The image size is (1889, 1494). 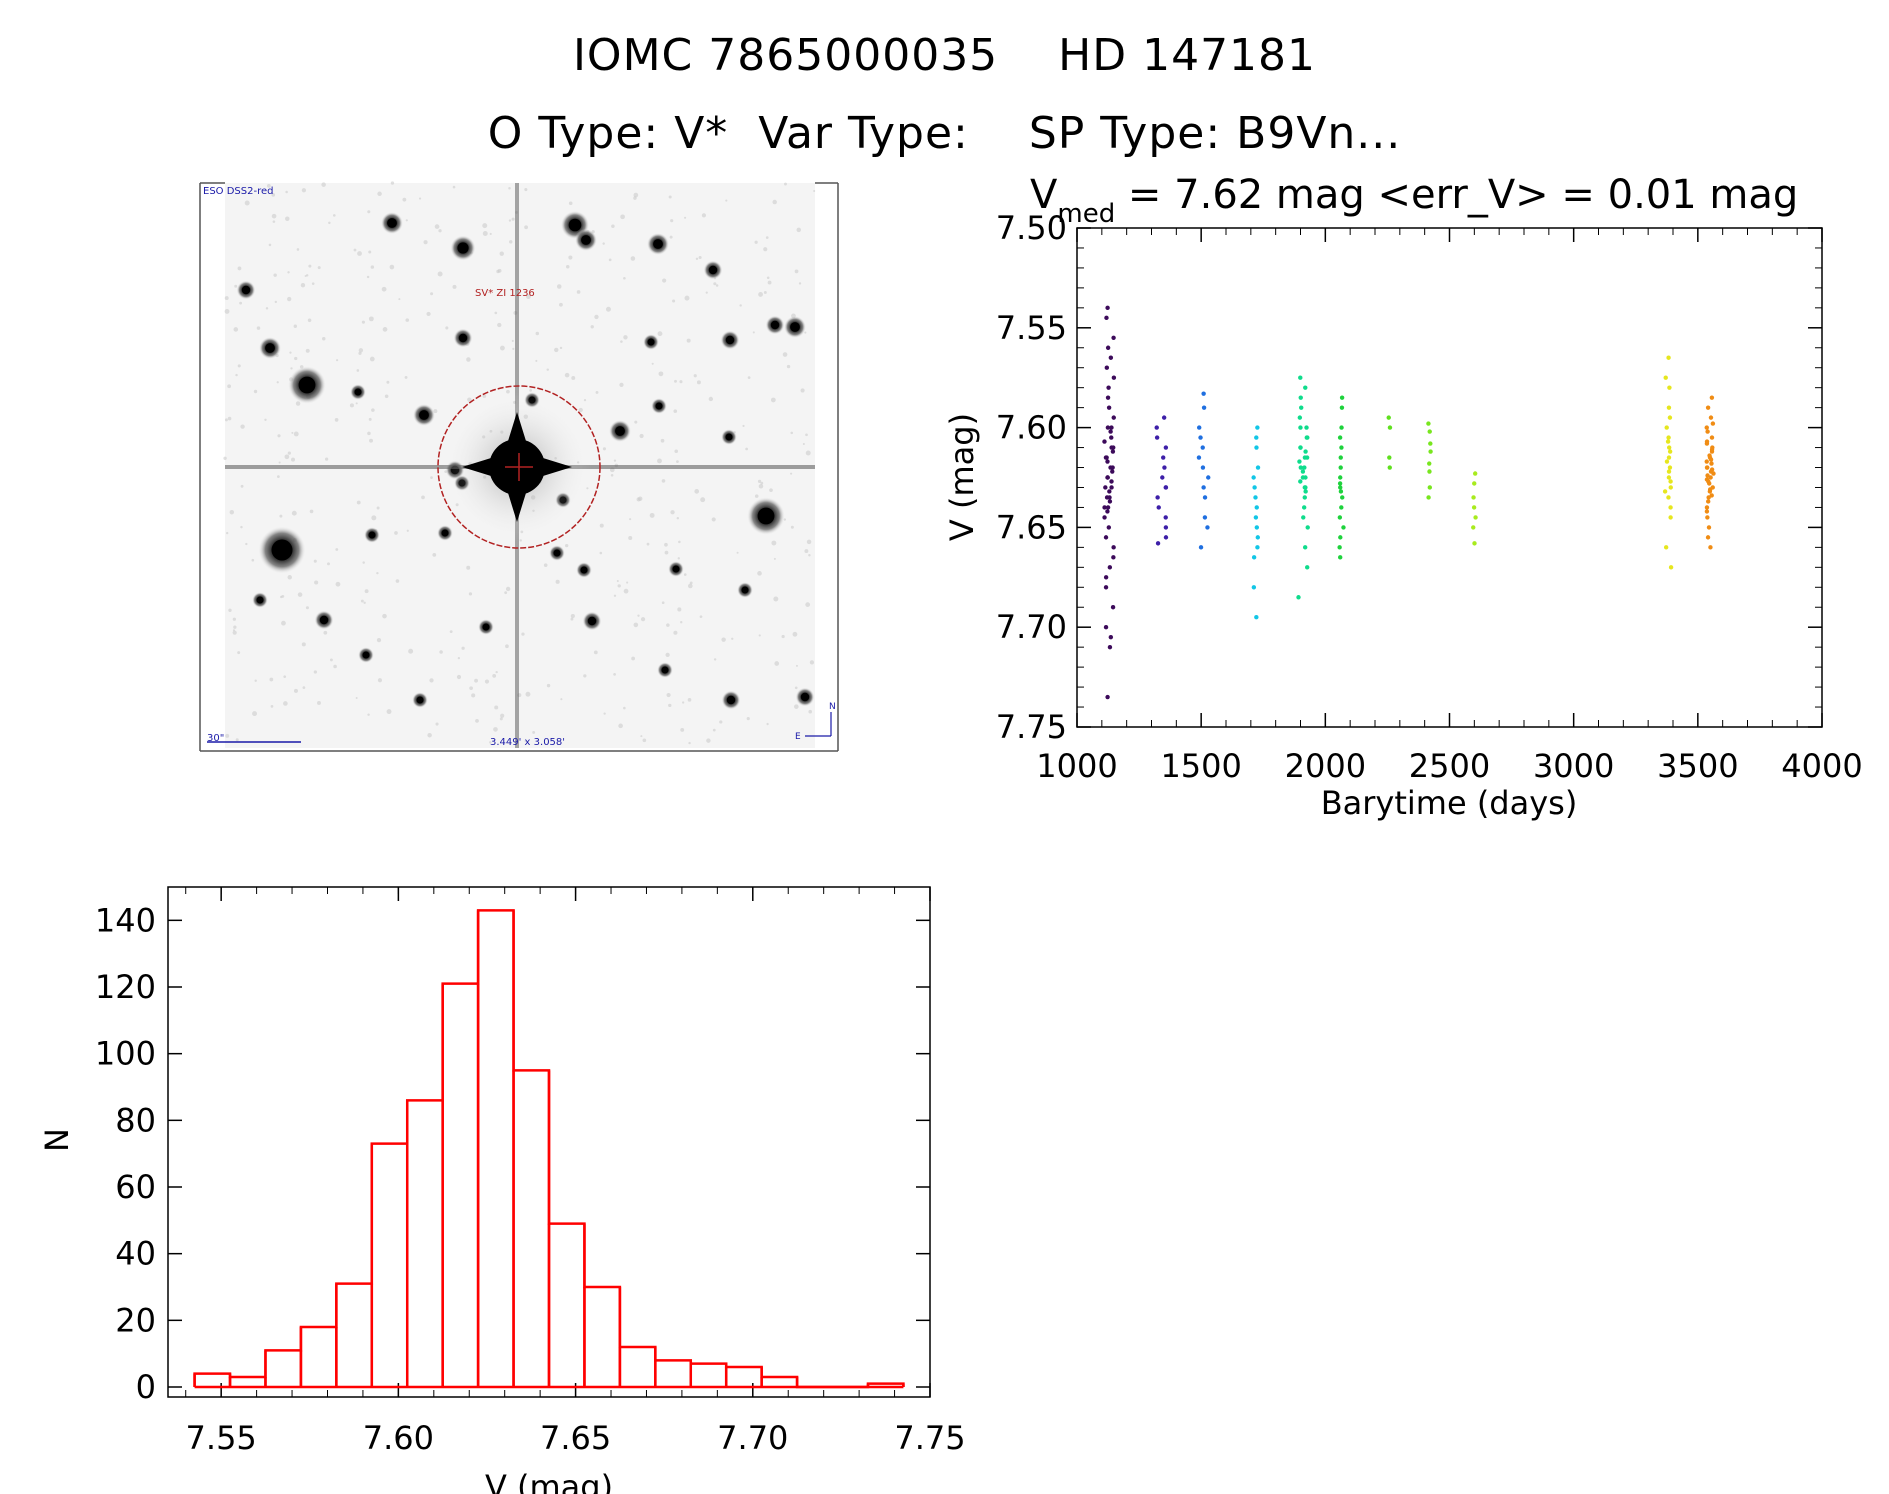 I want to click on hist-ylabel: N, so click(x=57, y=1140).